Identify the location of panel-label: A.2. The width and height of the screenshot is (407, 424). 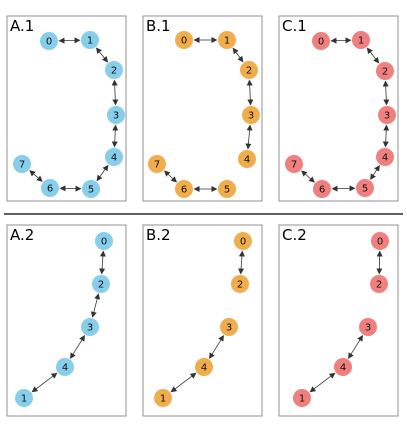
(22, 235).